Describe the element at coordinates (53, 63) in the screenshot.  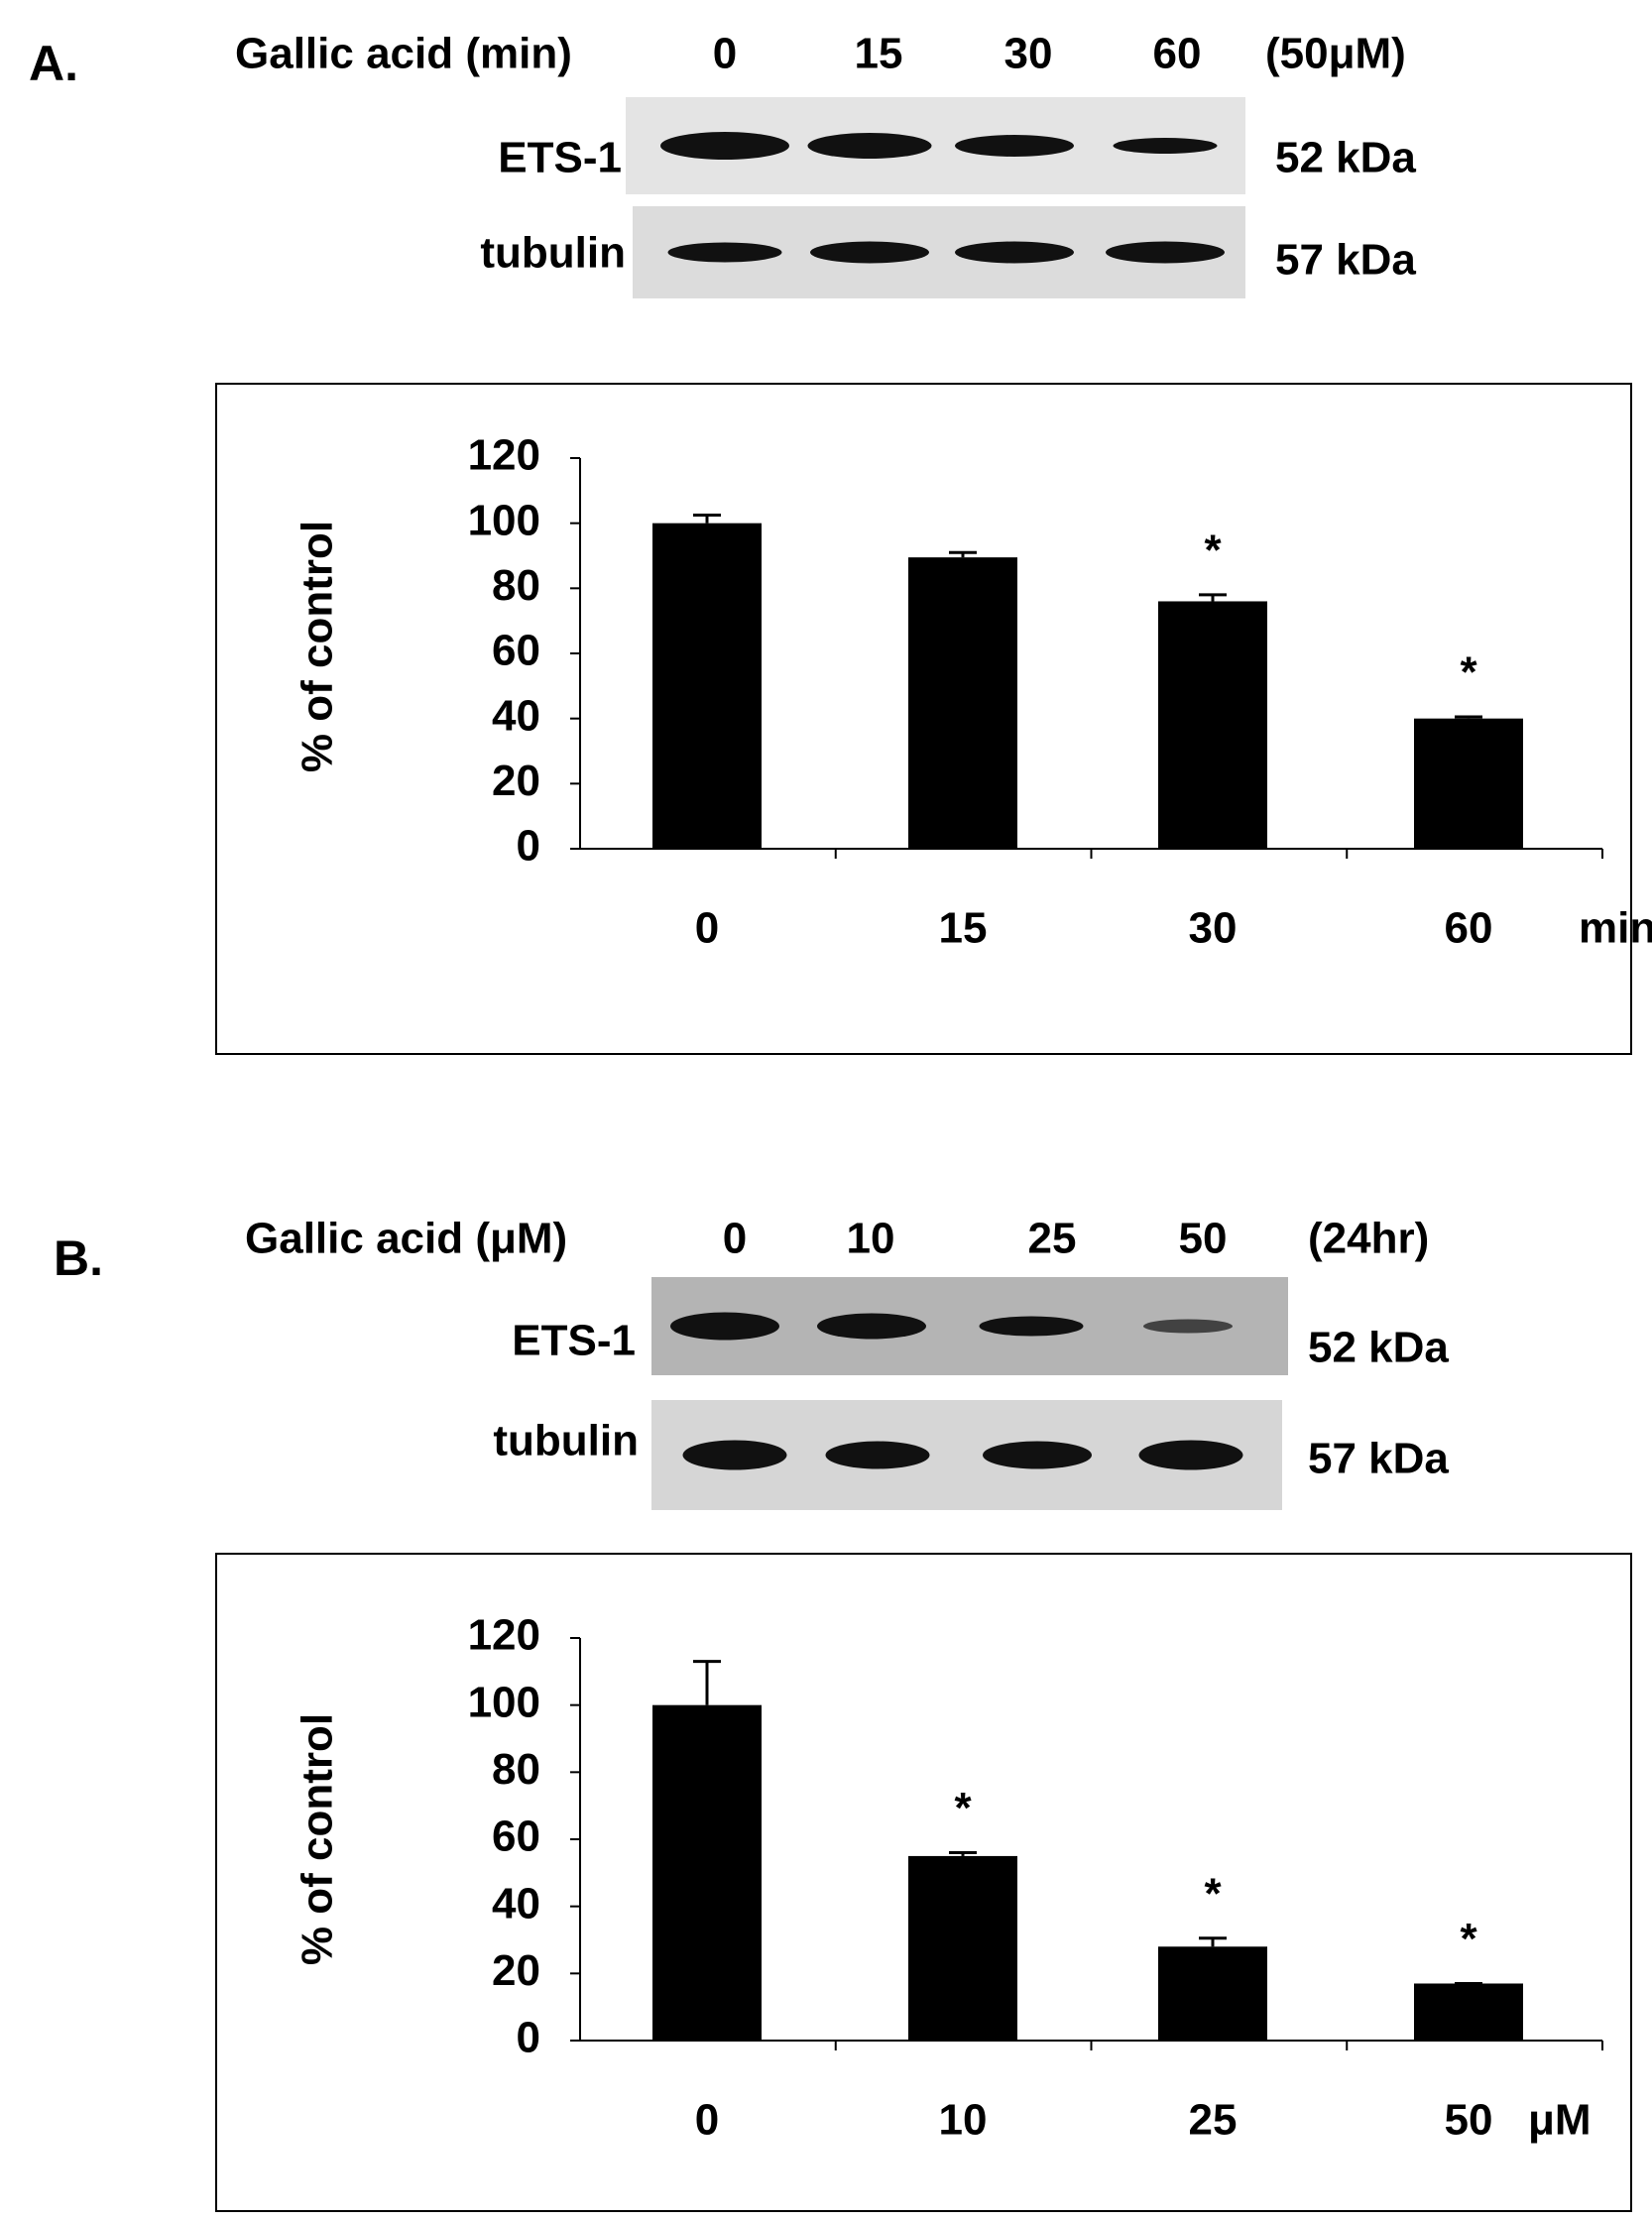
I see `panel-label: A.` at that location.